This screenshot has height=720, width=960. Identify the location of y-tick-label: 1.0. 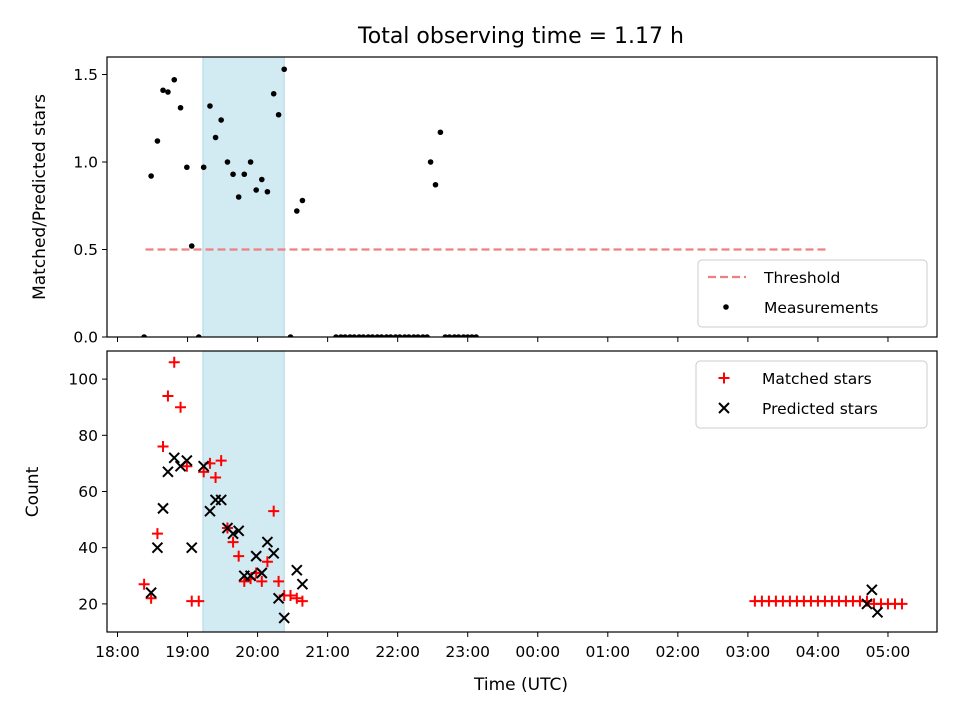
(85, 163).